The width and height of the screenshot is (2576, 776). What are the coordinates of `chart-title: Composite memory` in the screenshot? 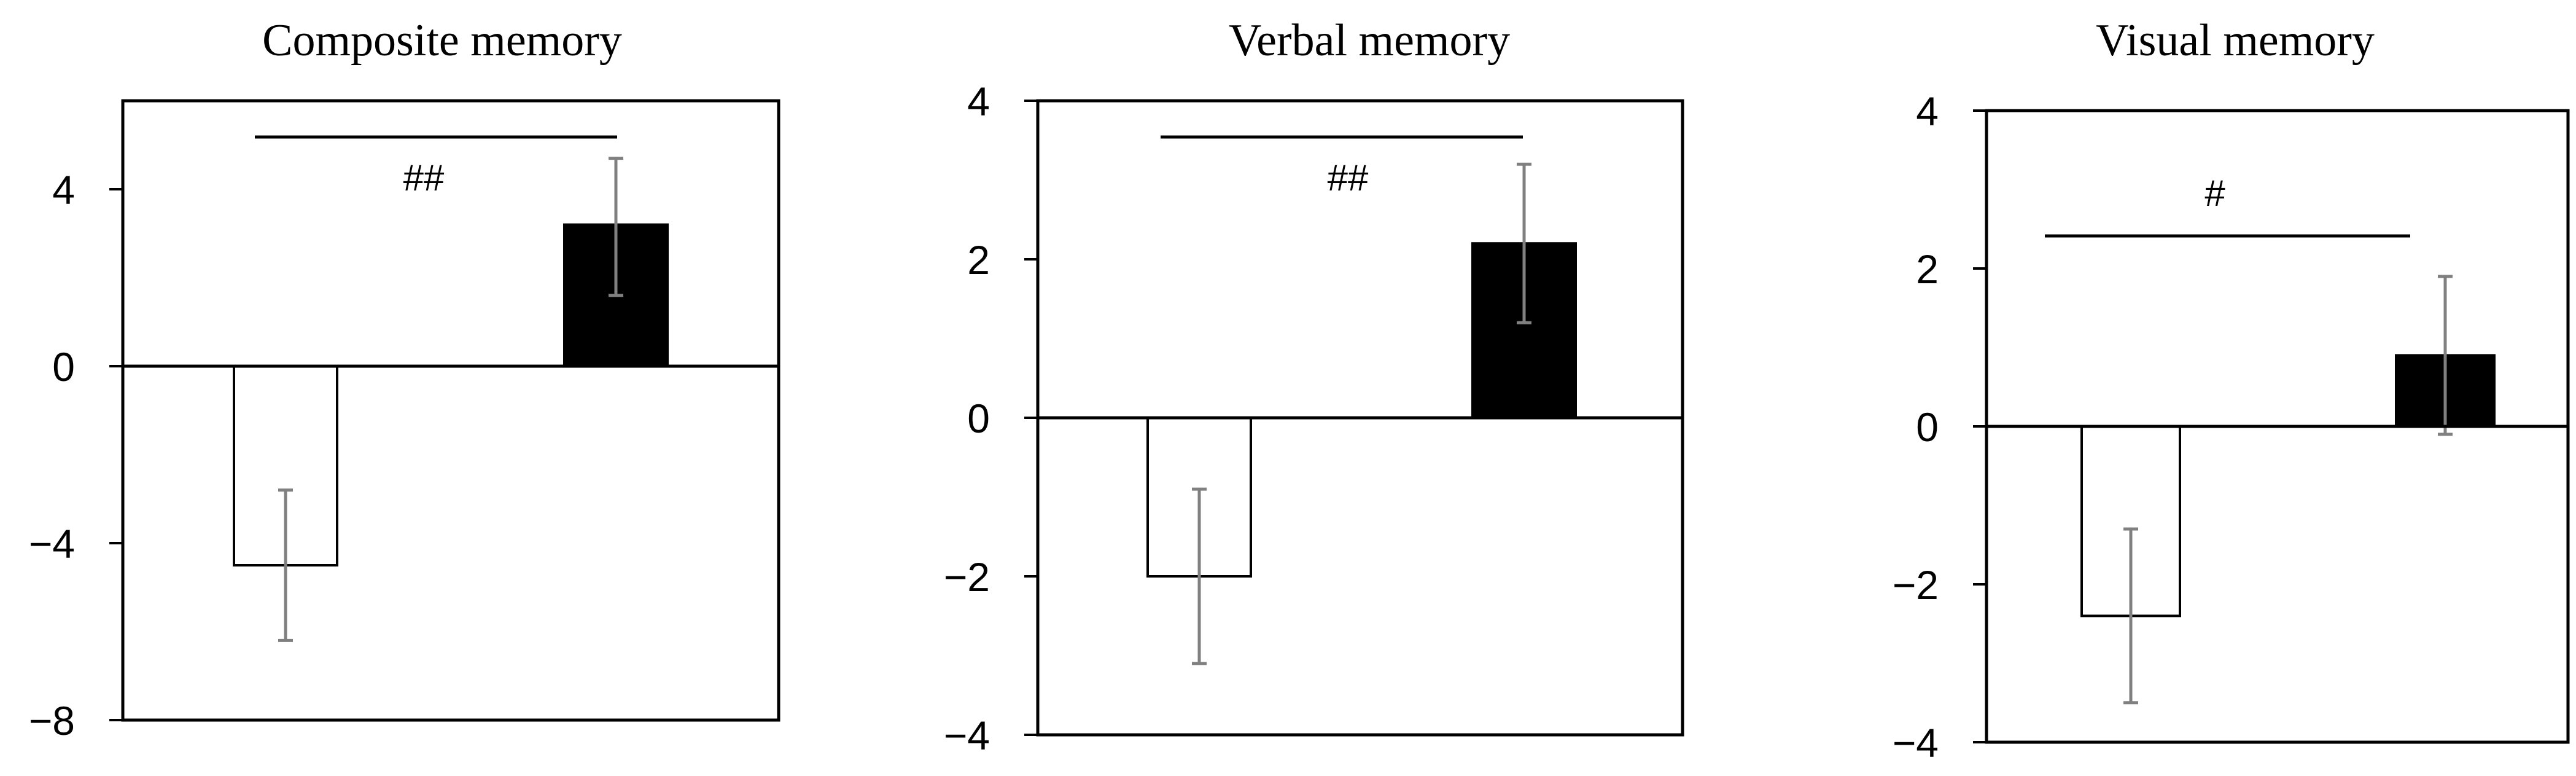 It's located at (442, 40).